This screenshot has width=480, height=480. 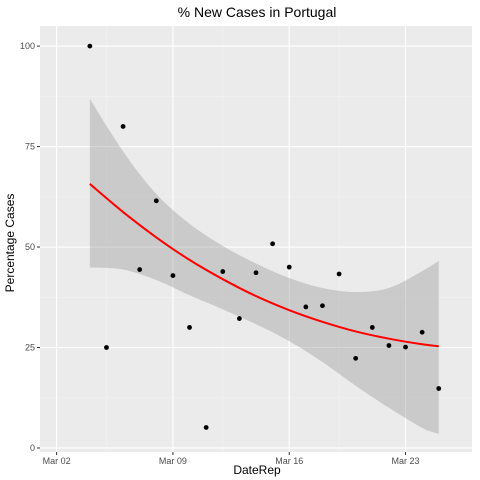 What do you see at coordinates (10, 243) in the screenshot?
I see `y-axis-title: Percentage Cases` at bounding box center [10, 243].